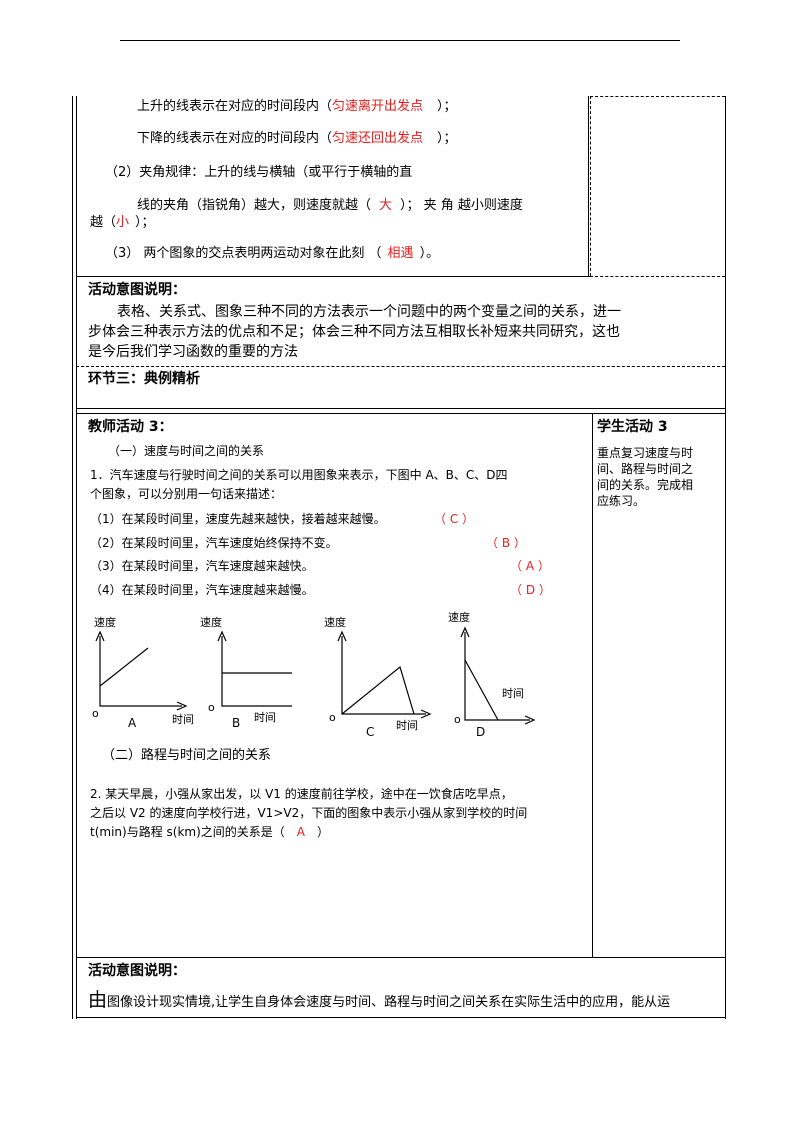 This screenshot has width=800, height=1132. What do you see at coordinates (297, 106) in the screenshot?
I see `line-rise-statement: 上升的线表示在对应的时间段内（匀速离开出发点）；` at bounding box center [297, 106].